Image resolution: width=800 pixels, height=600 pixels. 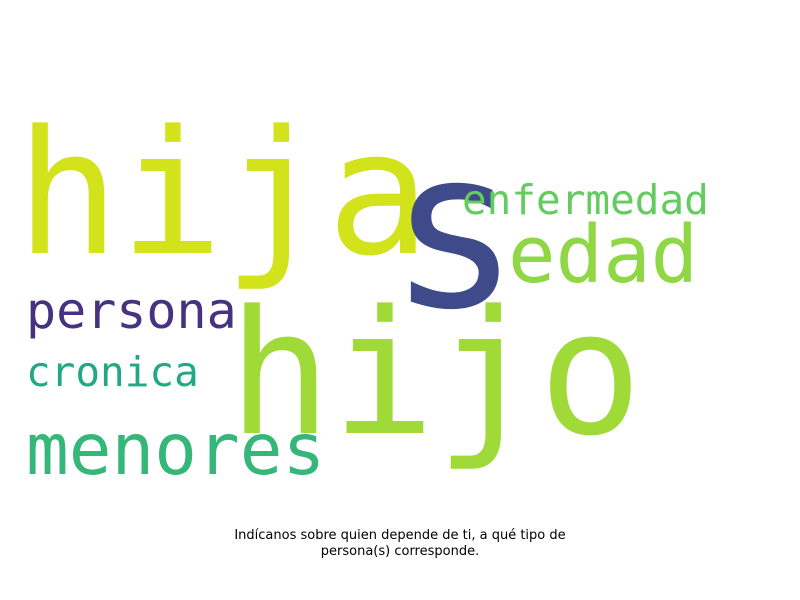 I want to click on word-cronica: cronica, so click(x=112, y=372).